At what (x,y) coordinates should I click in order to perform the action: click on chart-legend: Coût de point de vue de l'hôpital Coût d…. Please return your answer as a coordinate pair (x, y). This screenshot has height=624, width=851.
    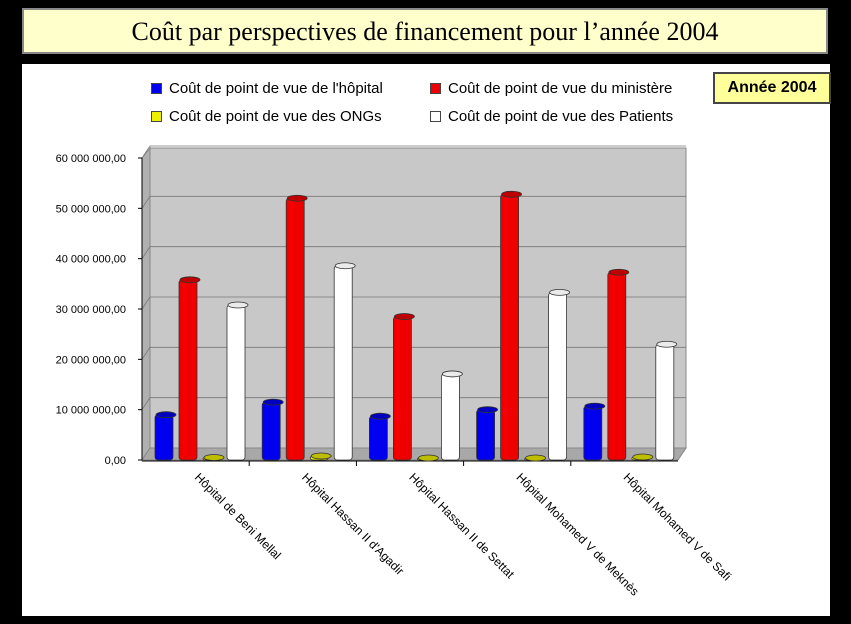
    Looking at the image, I should click on (430, 100).